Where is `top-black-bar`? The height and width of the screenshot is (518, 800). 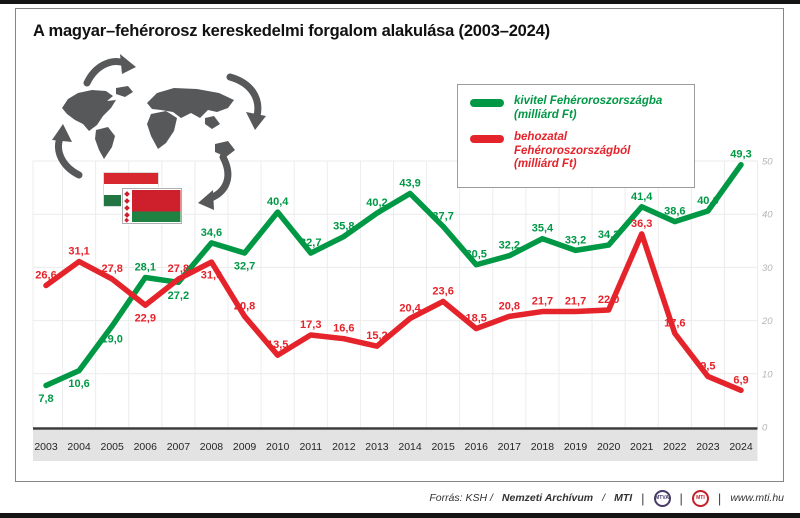
top-black-bar is located at coordinates (400, 2).